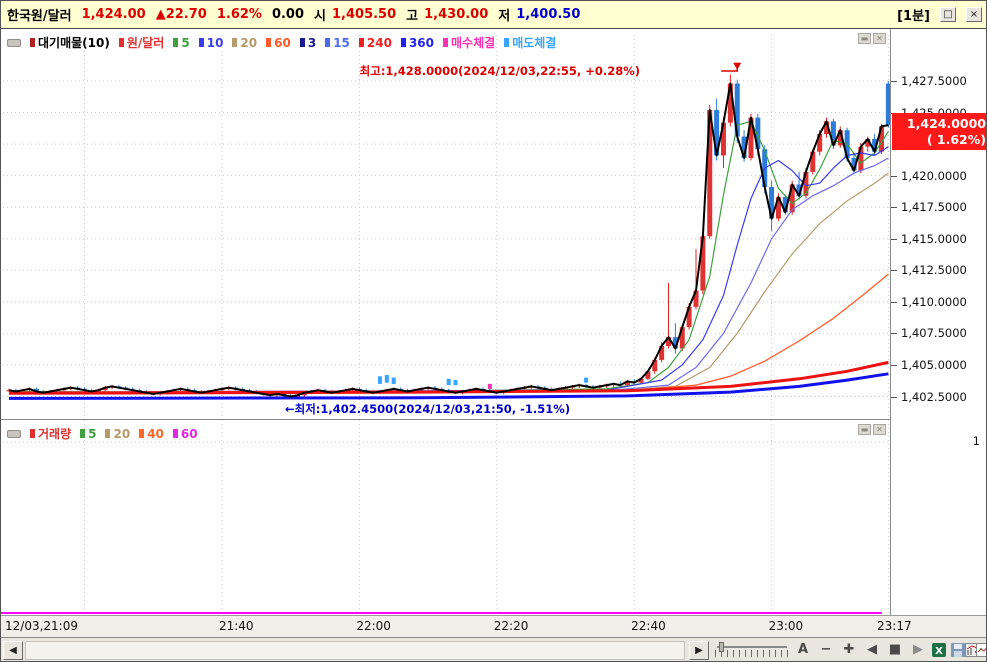 The image size is (987, 662). I want to click on legend-item: 40, so click(151, 434).